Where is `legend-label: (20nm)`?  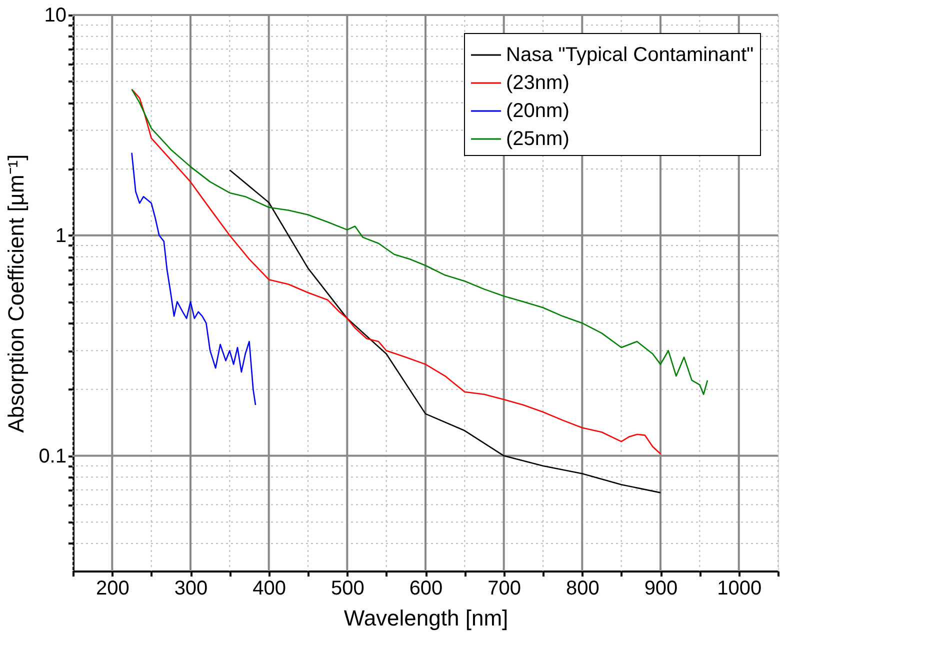 legend-label: (20nm) is located at coordinates (538, 111).